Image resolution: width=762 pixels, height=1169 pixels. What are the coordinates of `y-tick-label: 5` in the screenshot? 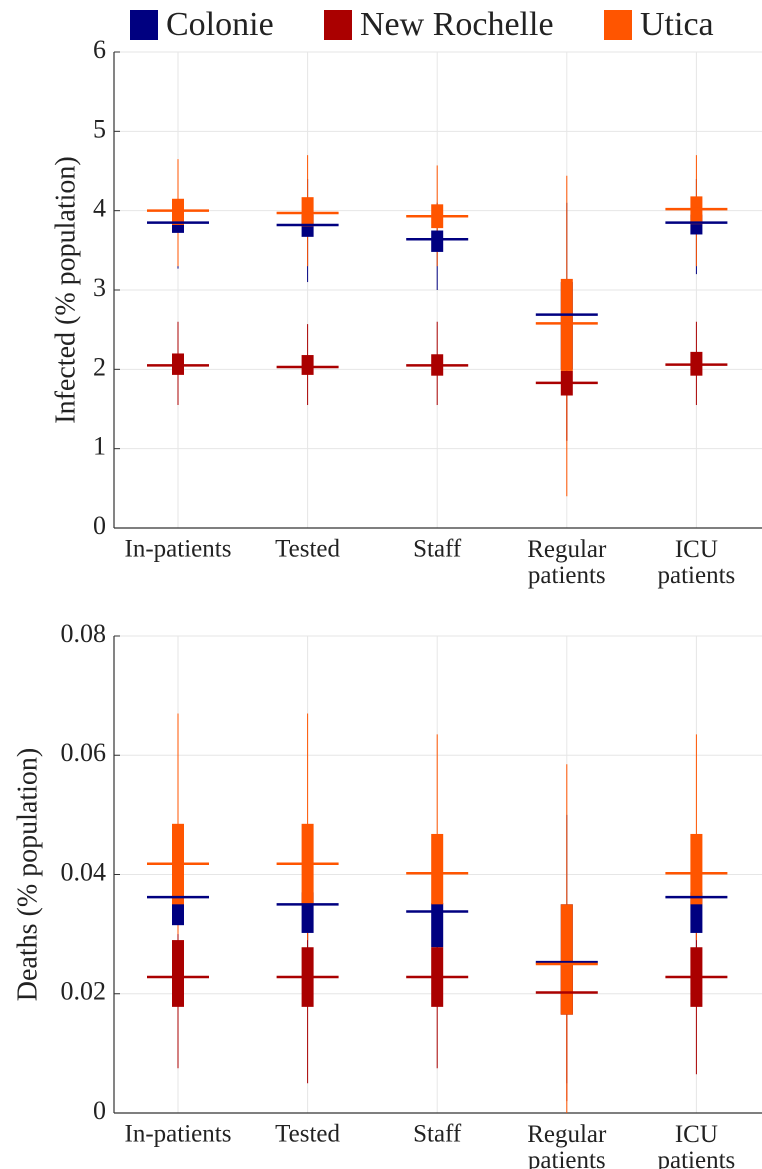 It's located at (99, 128).